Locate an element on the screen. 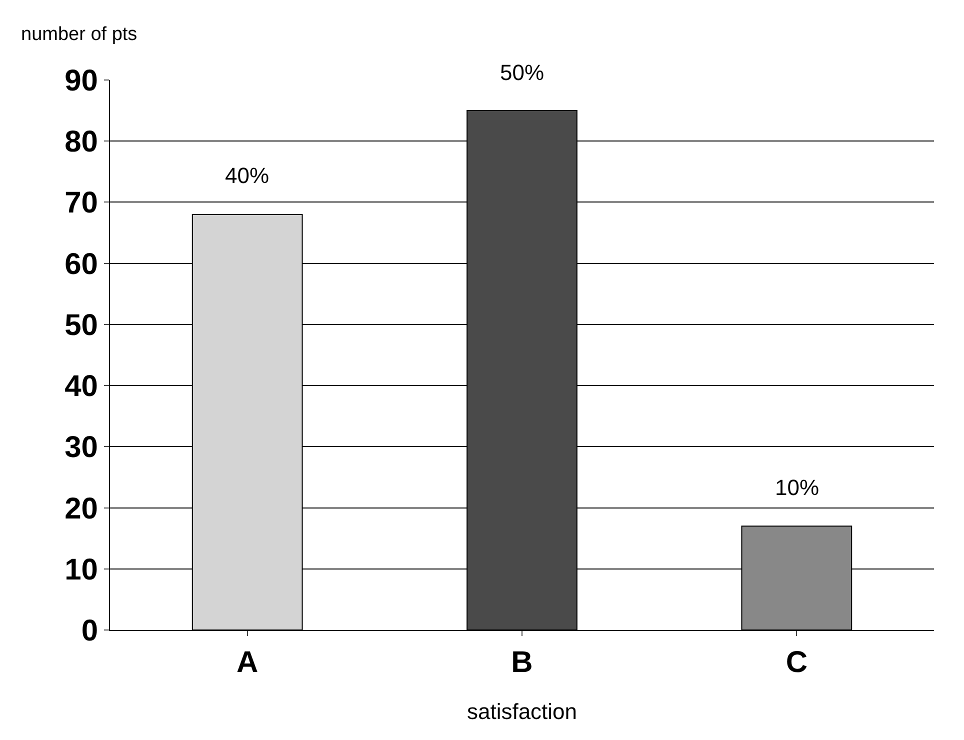 Image resolution: width=964 pixels, height=740 pixels. y-tick-label: 70 is located at coordinates (81, 203).